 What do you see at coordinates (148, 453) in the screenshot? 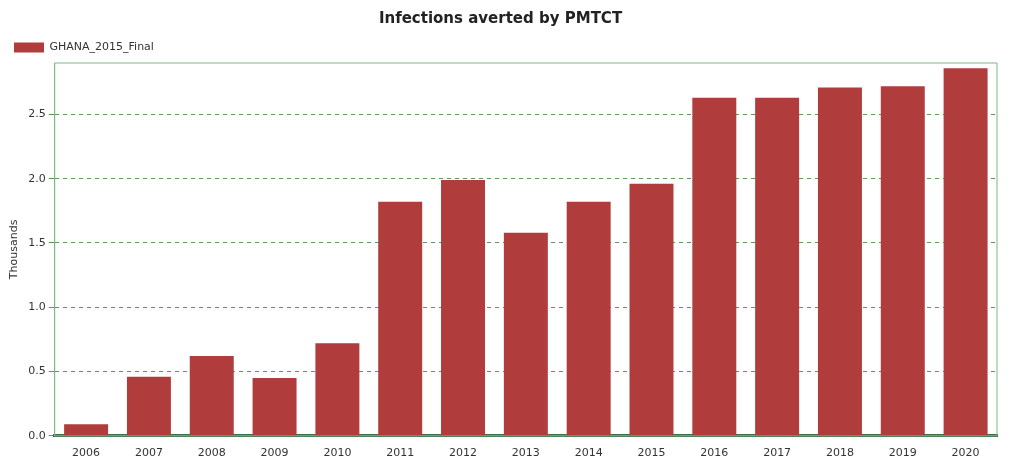
I see `x-tick-label: 2007` at bounding box center [148, 453].